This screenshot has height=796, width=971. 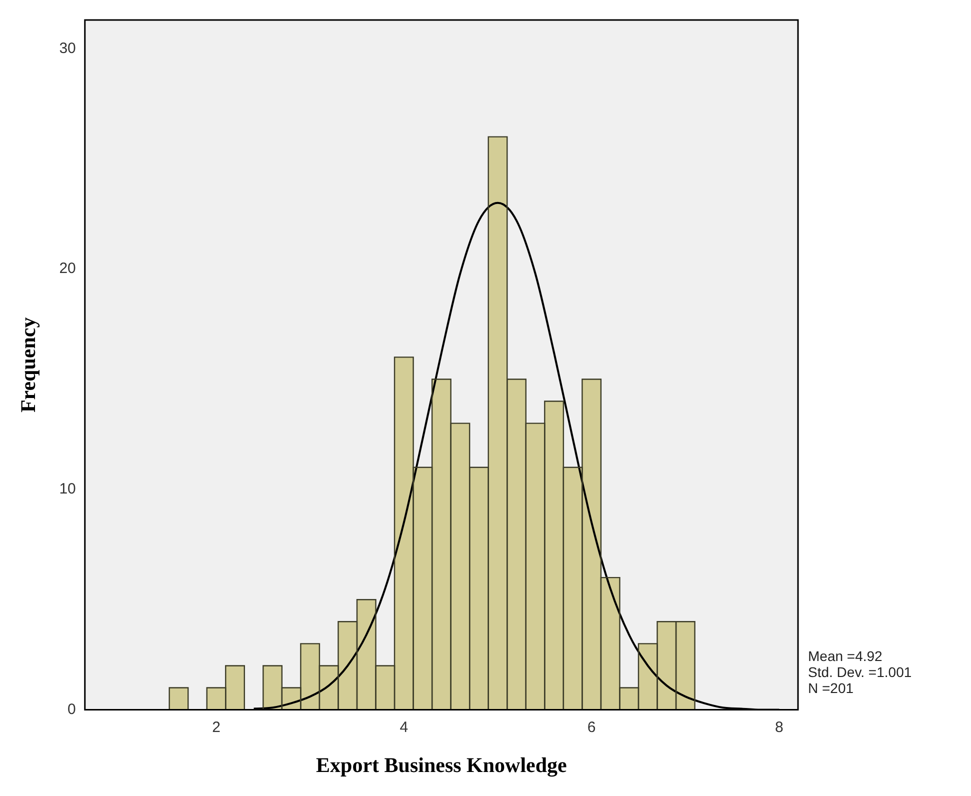 What do you see at coordinates (860, 672) in the screenshot?
I see `text: Std. Dev. =1.001` at bounding box center [860, 672].